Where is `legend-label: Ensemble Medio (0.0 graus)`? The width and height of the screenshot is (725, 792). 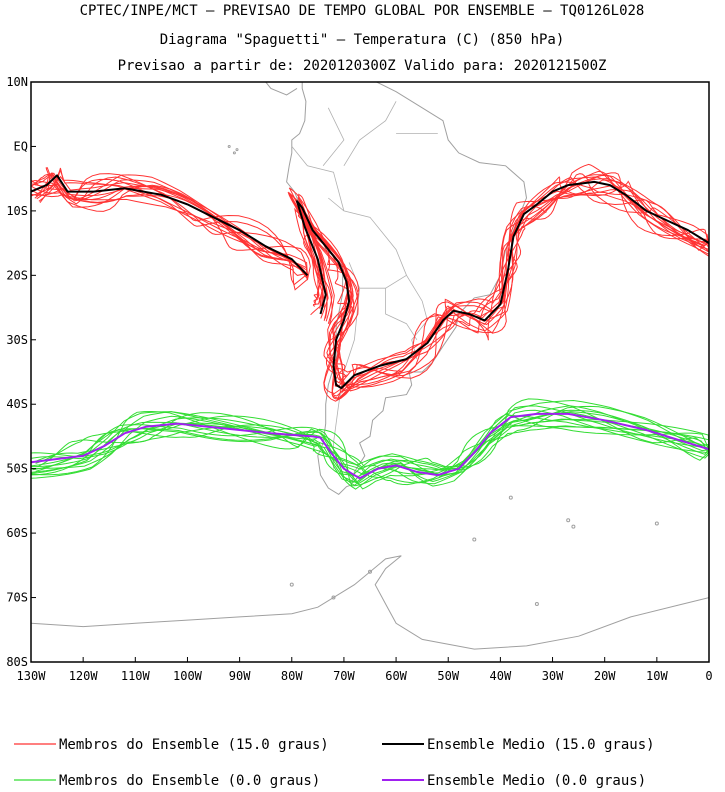 legend-label: Ensemble Medio (0.0 graus) is located at coordinates (536, 781).